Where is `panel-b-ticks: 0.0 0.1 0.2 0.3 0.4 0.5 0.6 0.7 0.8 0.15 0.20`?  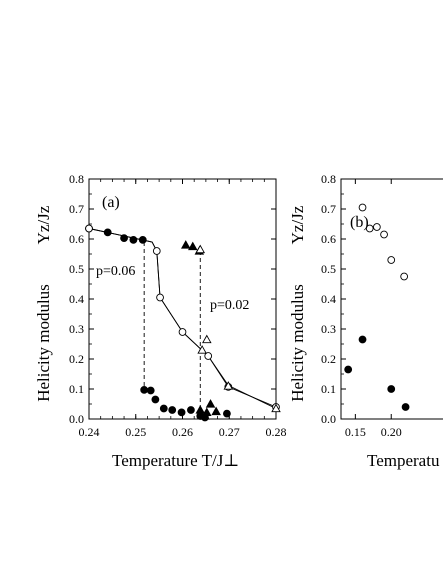 panel-b-ticks: 0.0 0.1 0.2 0.3 0.4 0.5 0.6 0.7 0.8 0.15 0.20 is located at coordinates (361, 305).